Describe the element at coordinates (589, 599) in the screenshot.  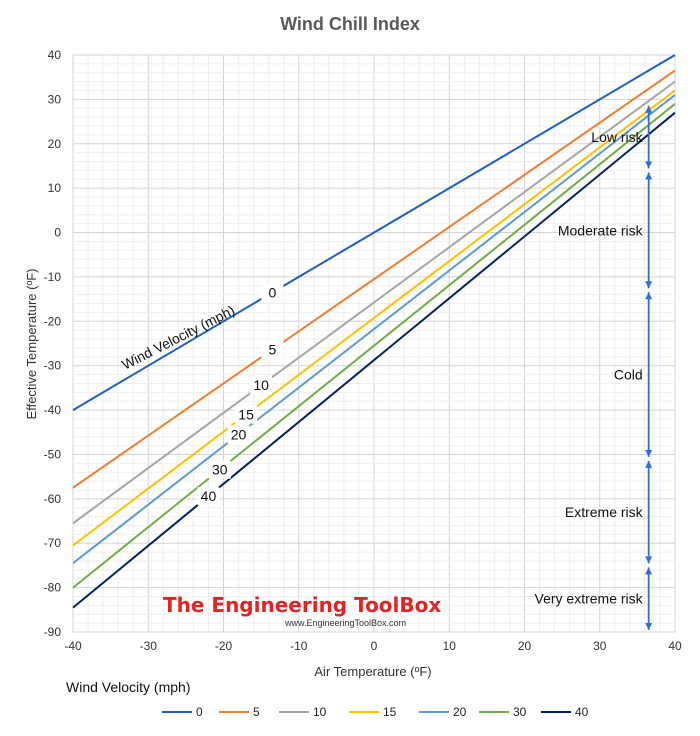
I see `risk-label: Very extreme risk` at that location.